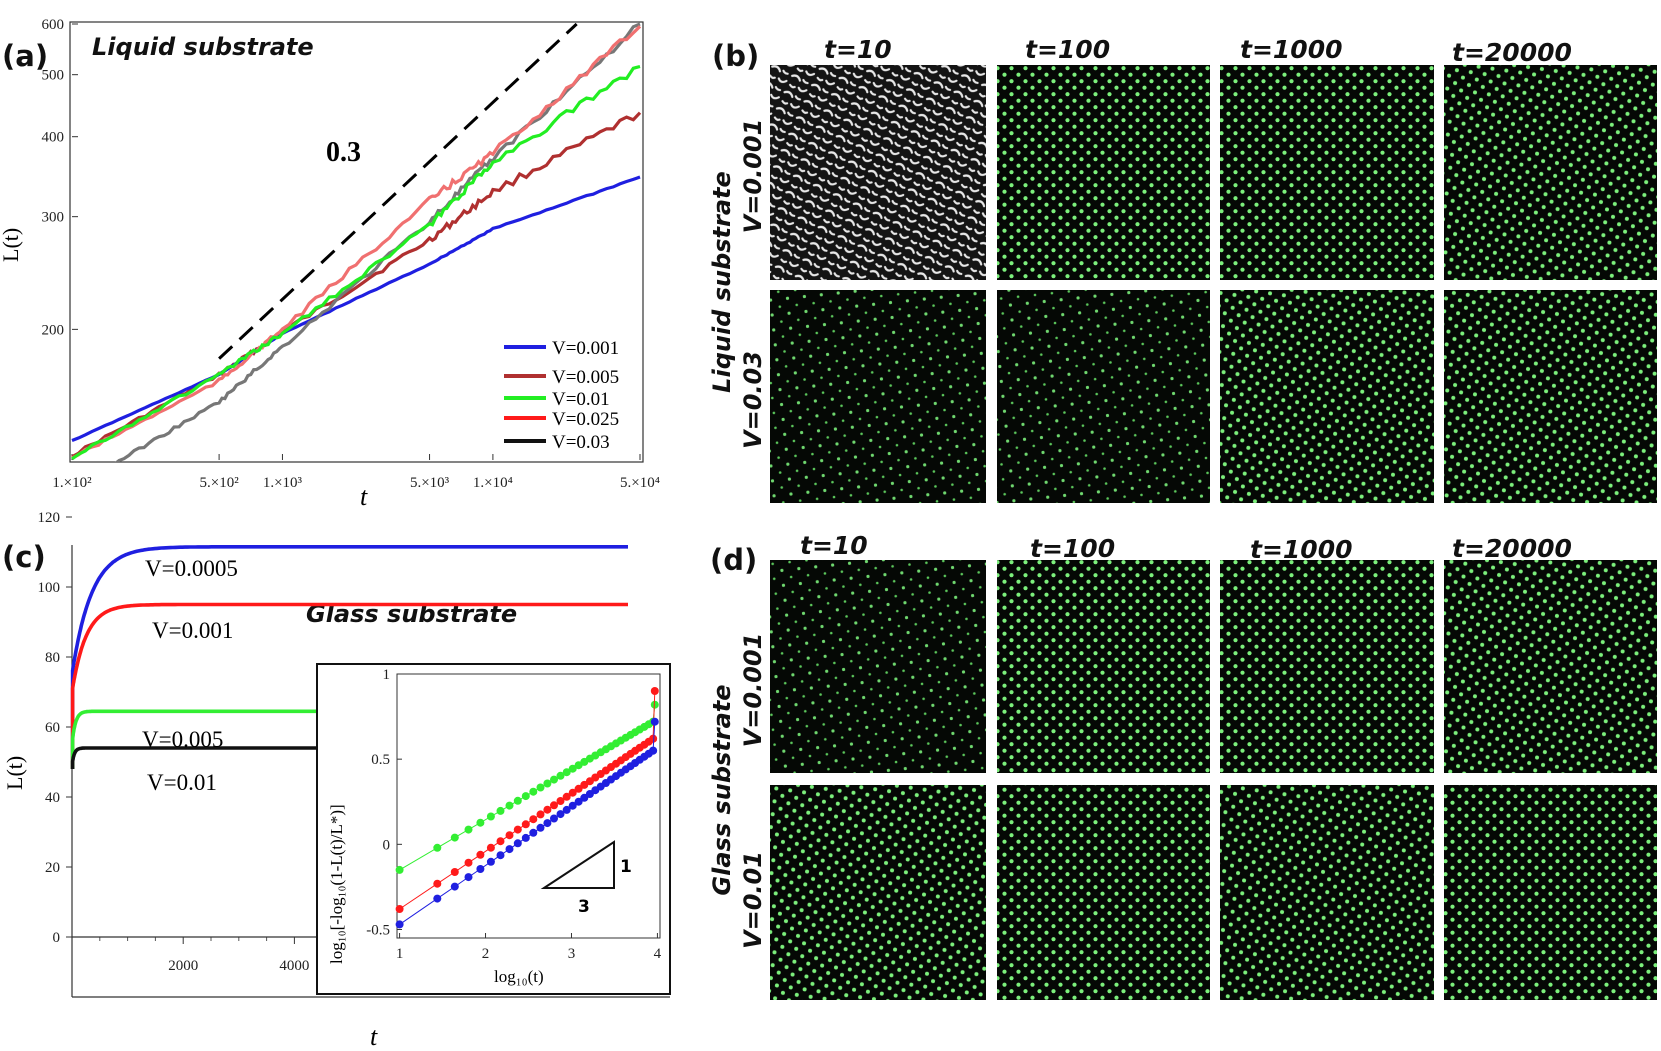 This screenshot has width=1661, height=1051. What do you see at coordinates (581, 442) in the screenshot?
I see `panel-a-legend-label: V=0.03` at bounding box center [581, 442].